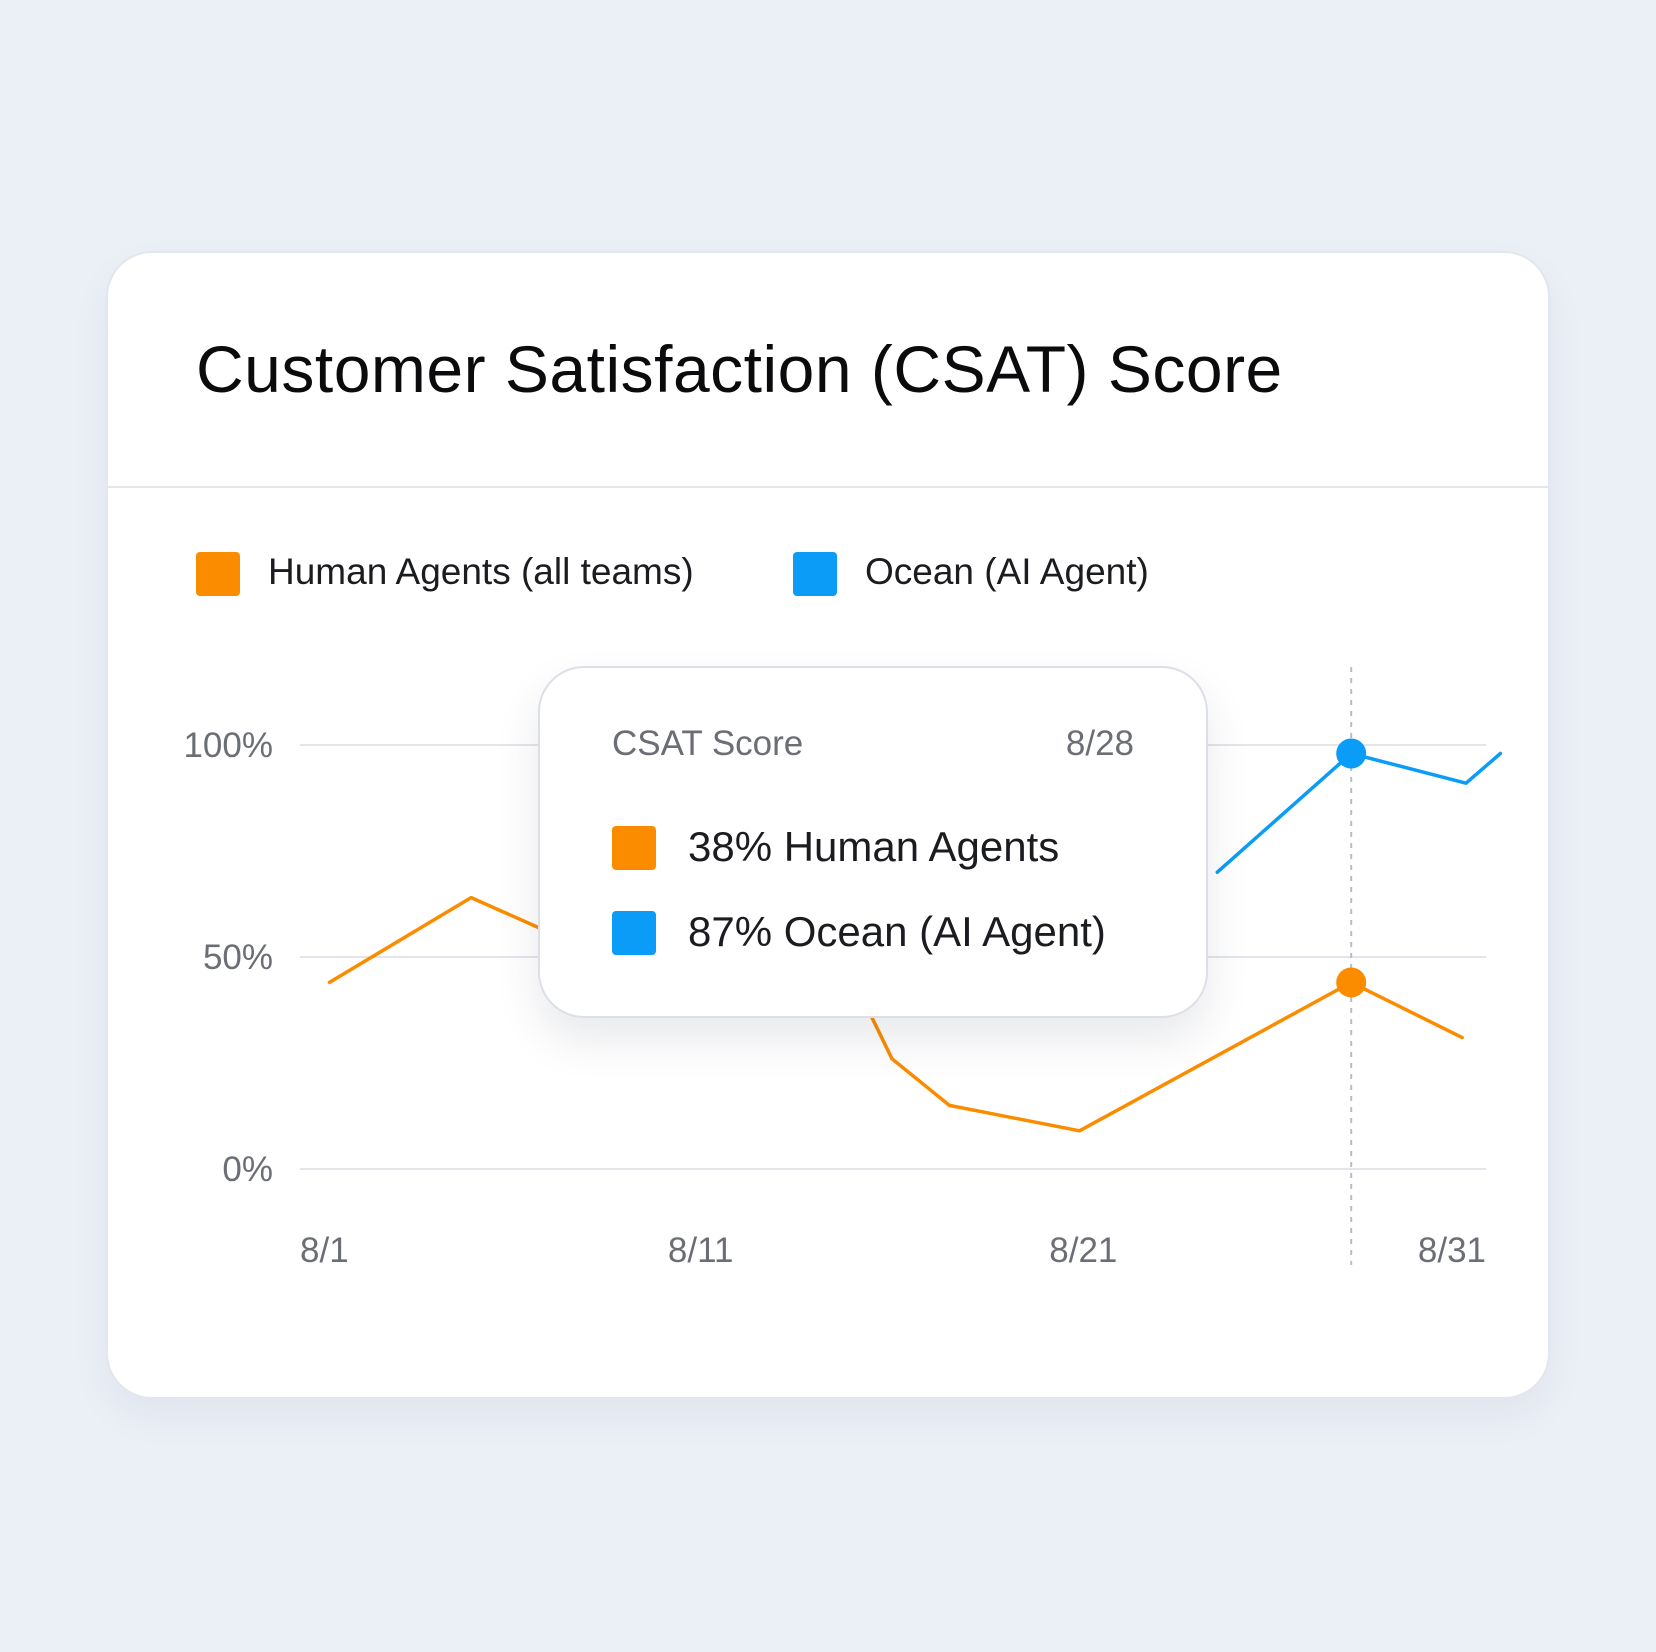 Image resolution: width=1656 pixels, height=1652 pixels. Describe the element at coordinates (1452, 1250) in the screenshot. I see `x-tick-label: 8/31` at that location.